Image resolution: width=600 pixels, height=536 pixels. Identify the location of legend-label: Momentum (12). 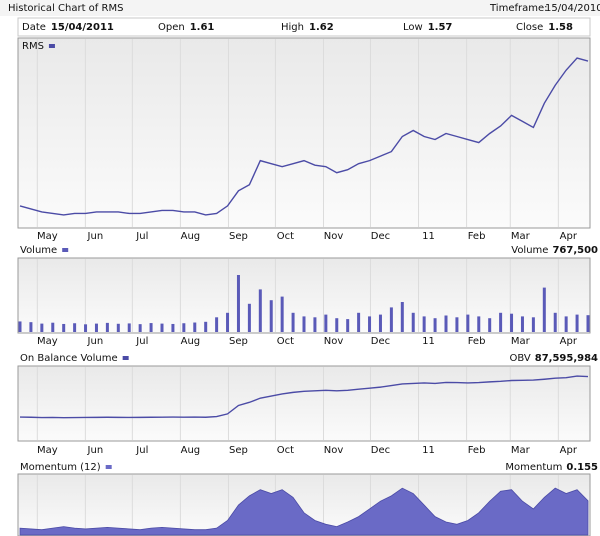
(60, 467).